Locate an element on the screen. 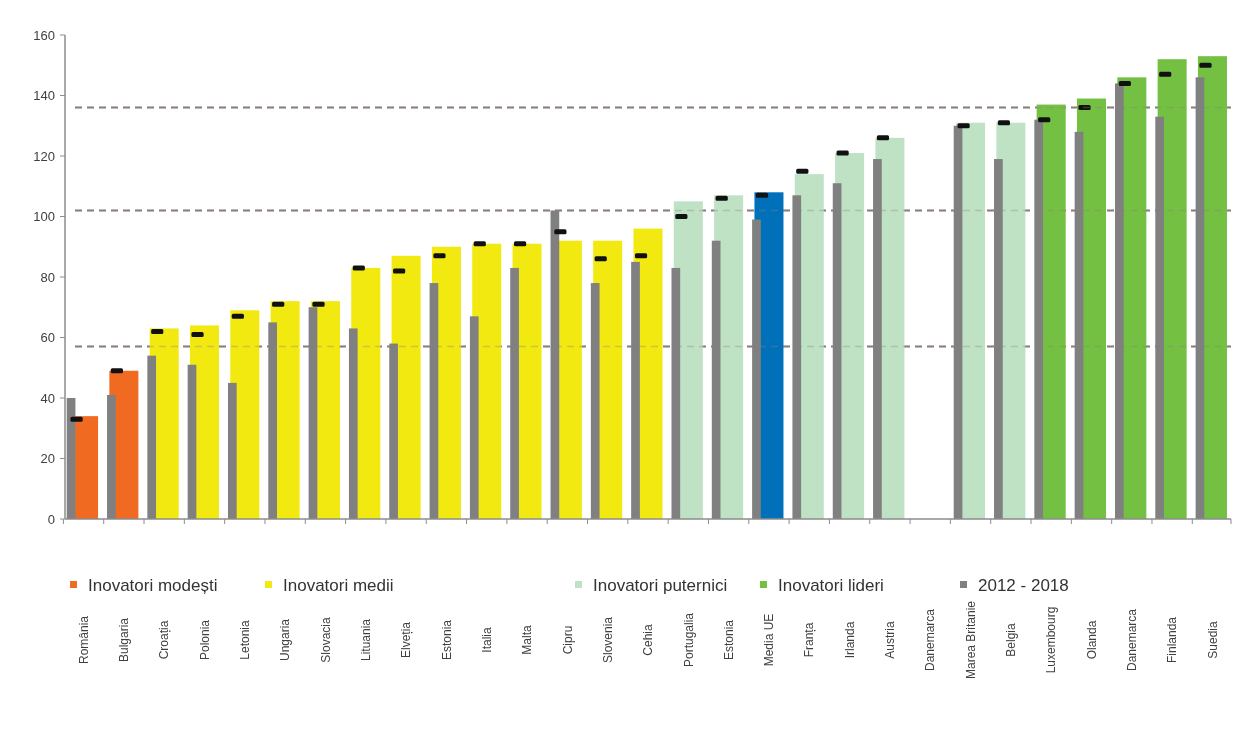  x-tick-label: Lituania is located at coordinates (365, 640).